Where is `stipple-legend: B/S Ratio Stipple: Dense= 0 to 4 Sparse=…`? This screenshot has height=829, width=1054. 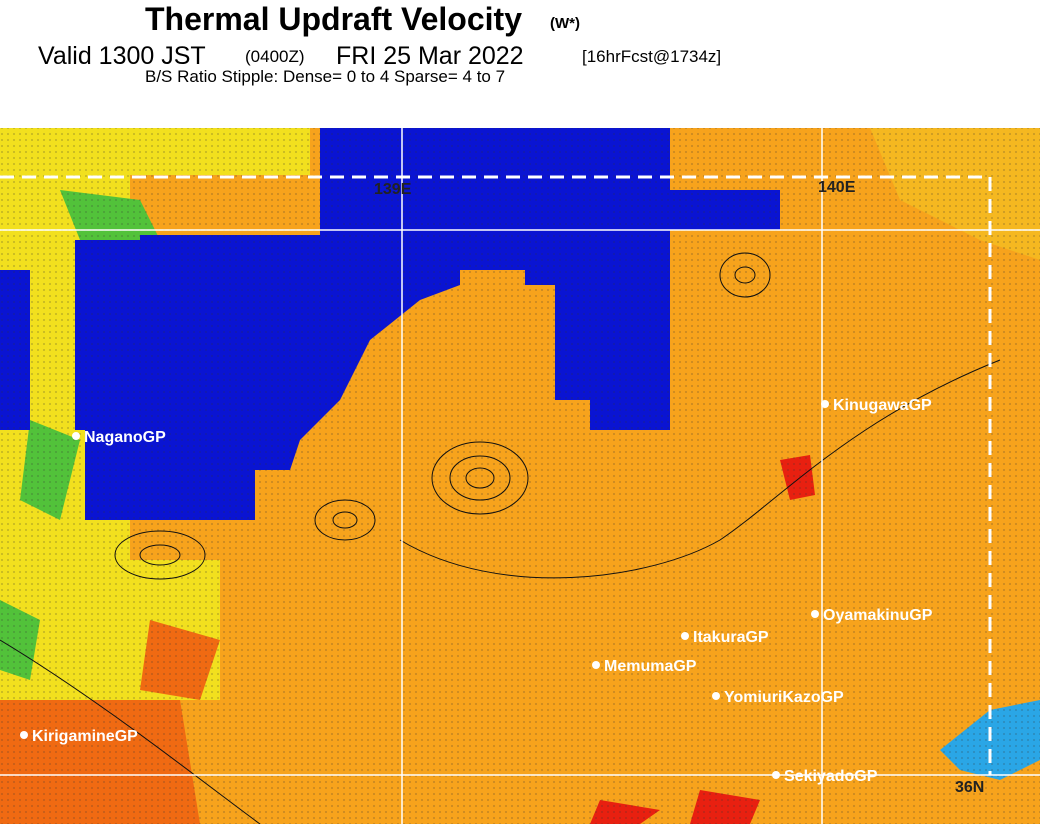
stipple-legend: B/S Ratio Stipple: Dense= 0 to 4 Sparse=… is located at coordinates (325, 76).